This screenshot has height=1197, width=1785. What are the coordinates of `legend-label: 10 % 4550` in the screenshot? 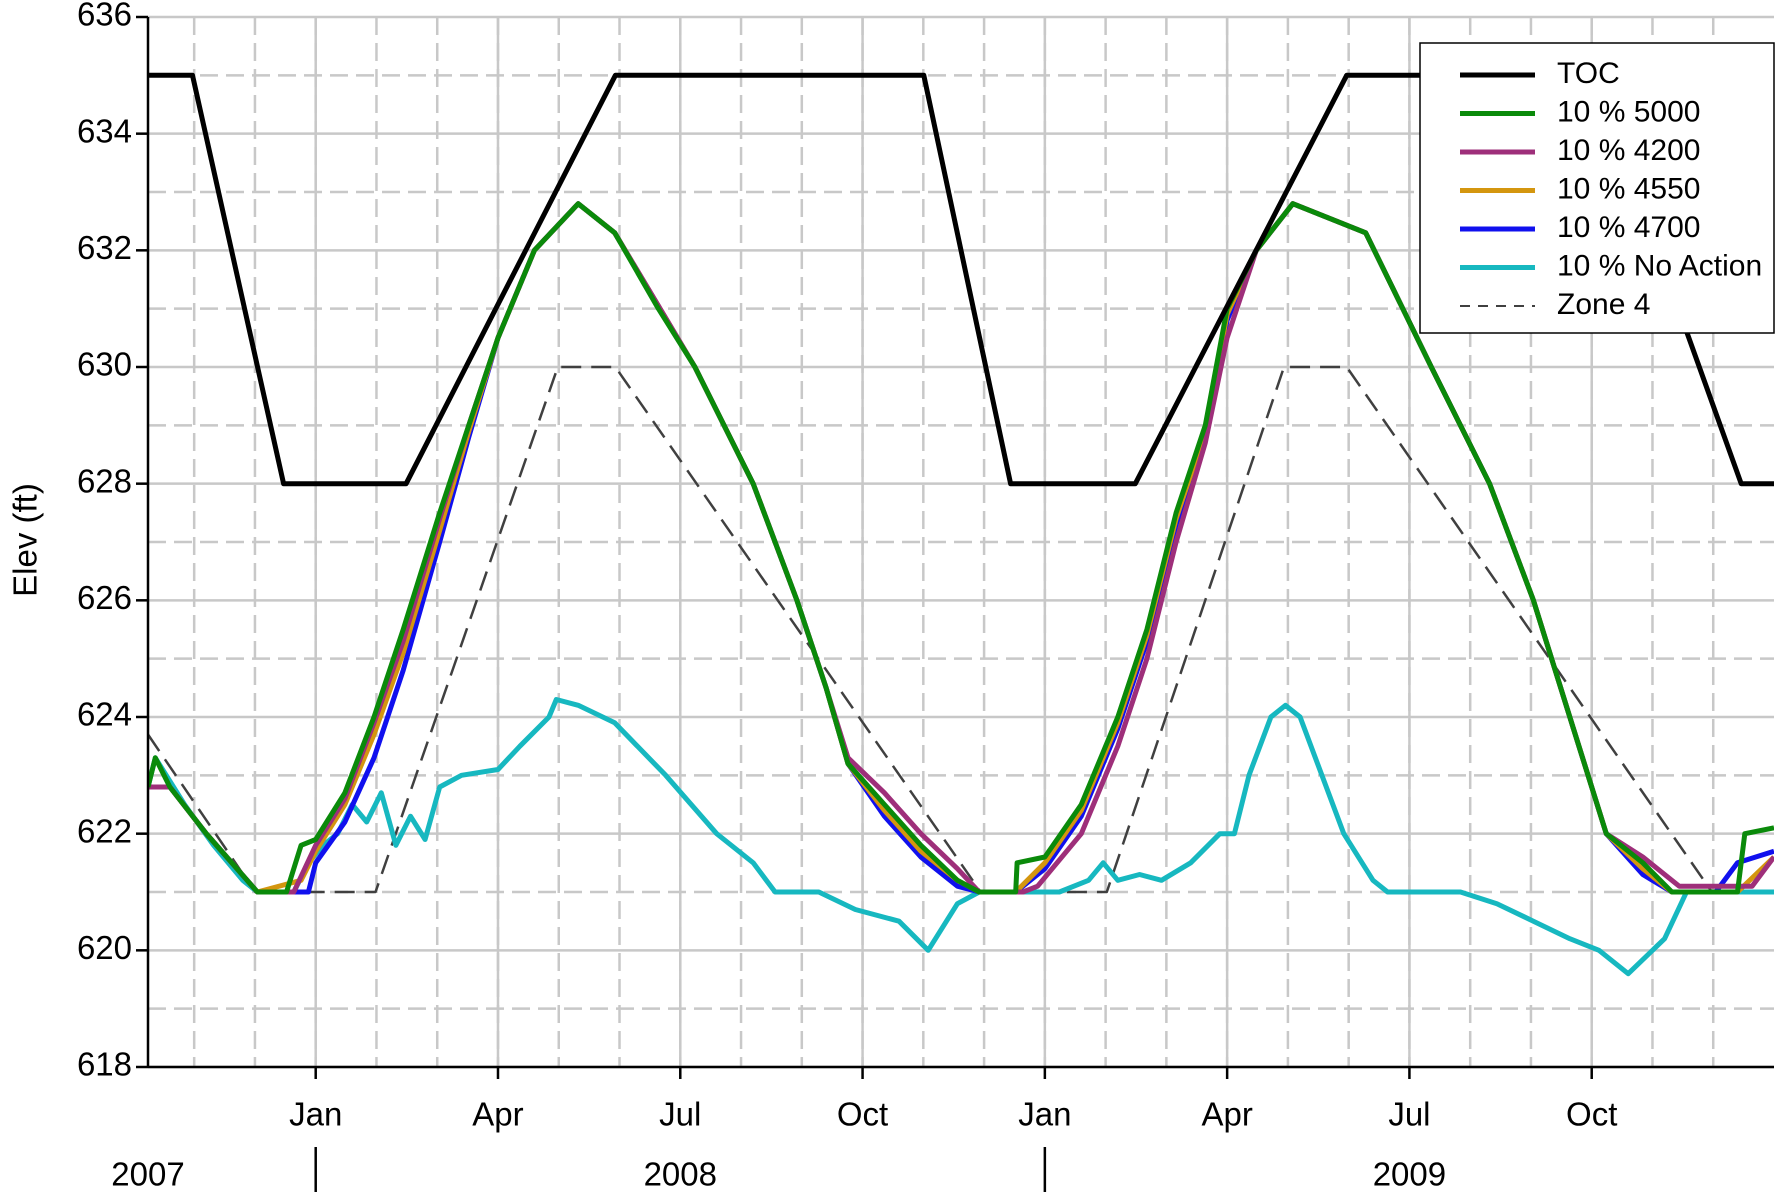 It's located at (1628, 188).